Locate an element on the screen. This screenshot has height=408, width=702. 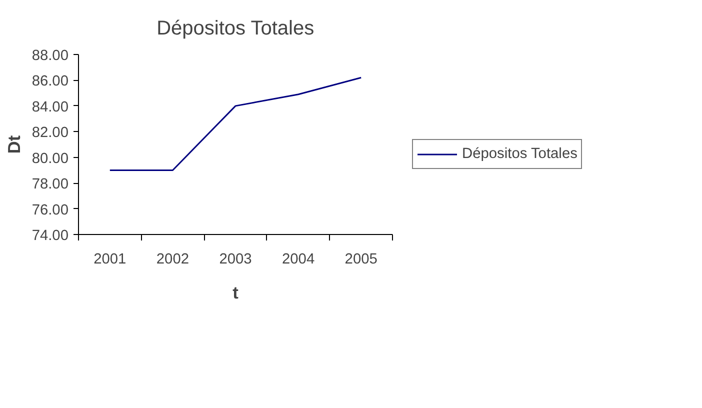
y-tick-label: 88.00 is located at coordinates (50, 56).